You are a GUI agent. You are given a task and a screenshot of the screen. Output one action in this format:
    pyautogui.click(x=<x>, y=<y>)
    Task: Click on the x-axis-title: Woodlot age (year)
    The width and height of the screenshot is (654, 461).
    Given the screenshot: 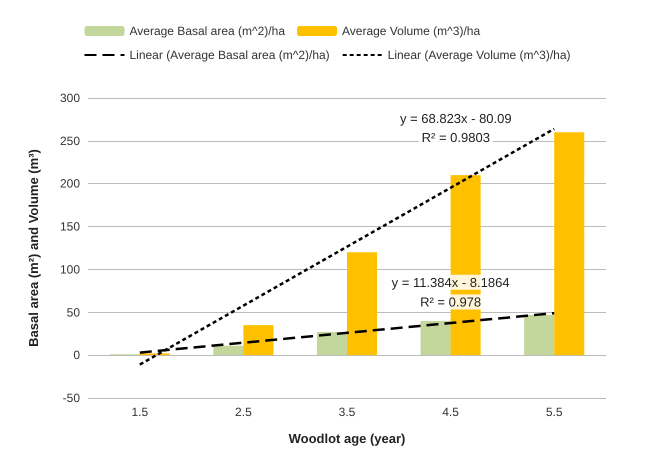 What is the action you would take?
    pyautogui.click(x=347, y=438)
    